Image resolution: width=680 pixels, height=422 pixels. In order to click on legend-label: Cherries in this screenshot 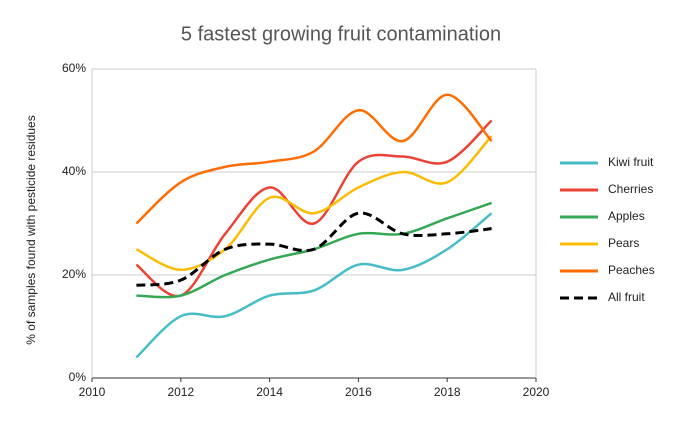, I will do `click(630, 189)`.